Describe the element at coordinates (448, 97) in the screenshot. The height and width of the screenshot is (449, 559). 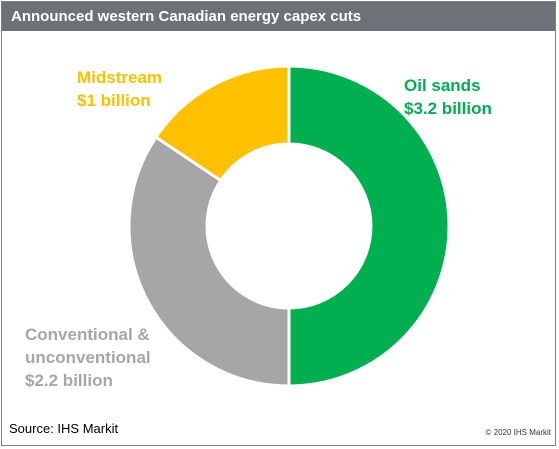
I see `label-oil-sands: Oil sands $3.2 billion` at that location.